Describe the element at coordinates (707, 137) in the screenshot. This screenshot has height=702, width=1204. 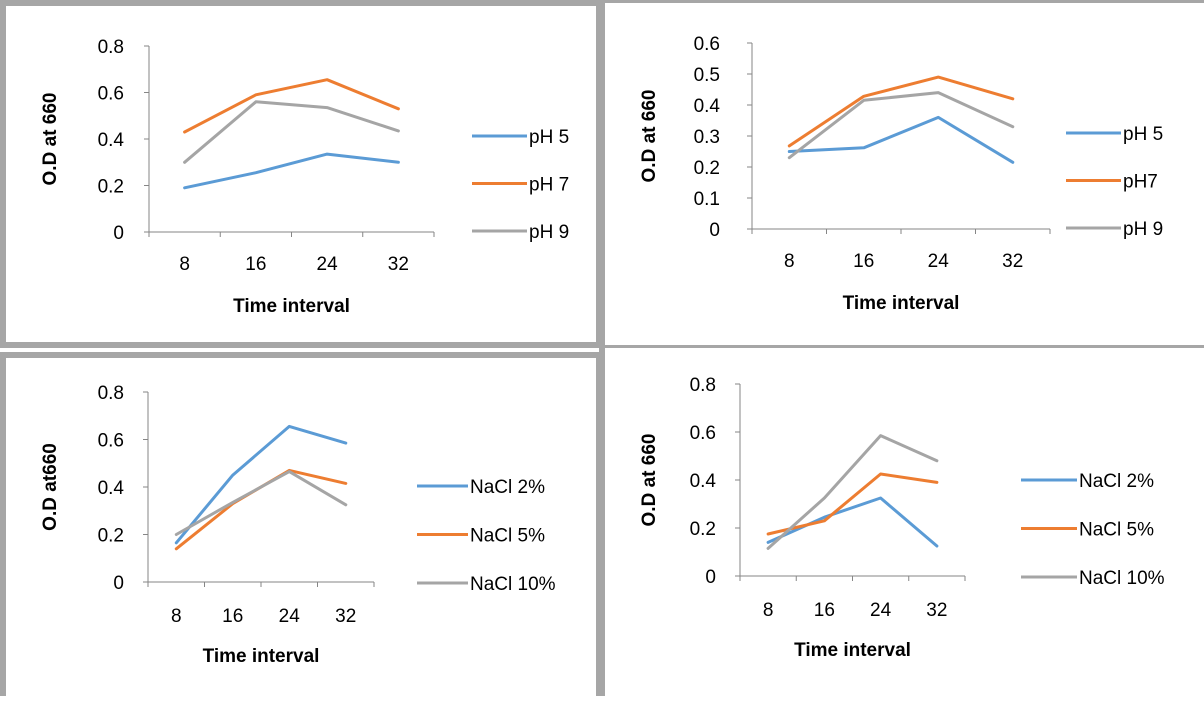
I see `y-tick-label: 0.3` at that location.